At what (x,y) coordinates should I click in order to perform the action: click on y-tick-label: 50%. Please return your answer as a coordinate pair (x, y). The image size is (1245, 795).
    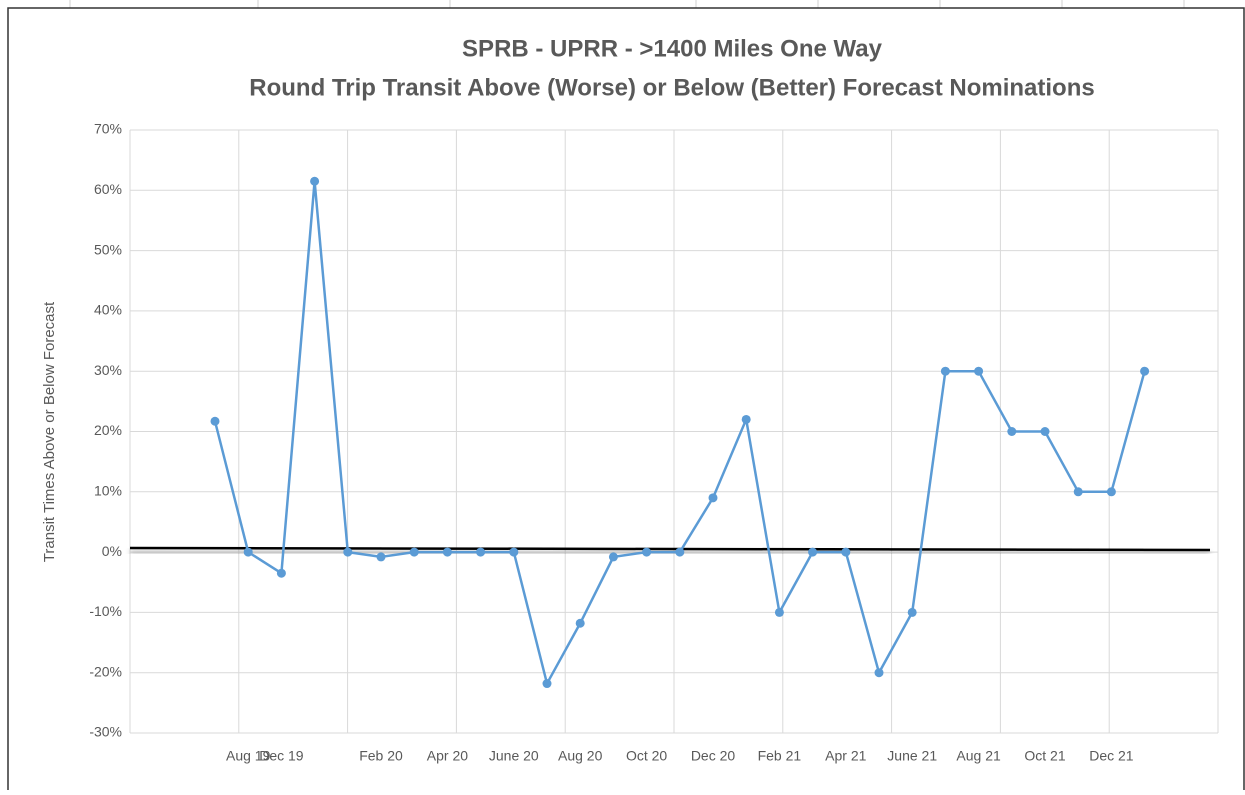
    Looking at the image, I should click on (108, 249).